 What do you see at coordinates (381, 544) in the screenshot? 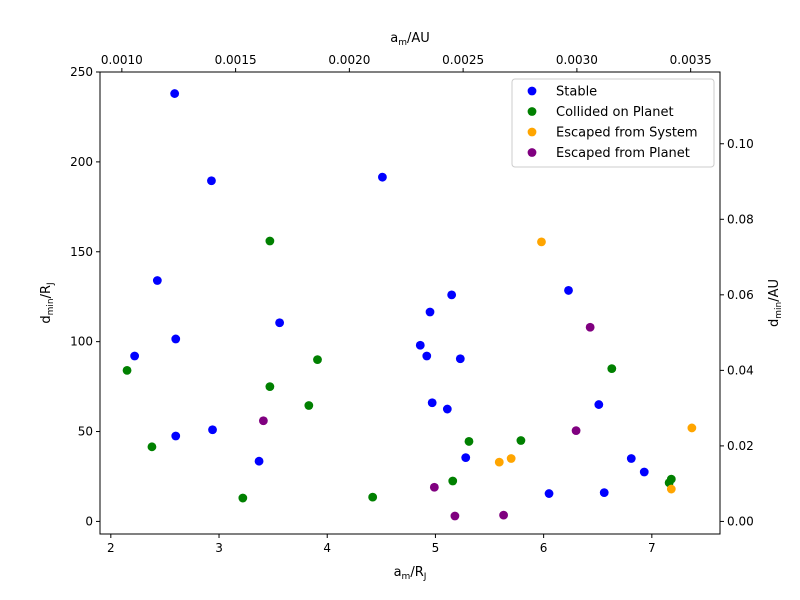
I see `bottom-x-axis: 2 3 4 5 6 7` at bounding box center [381, 544].